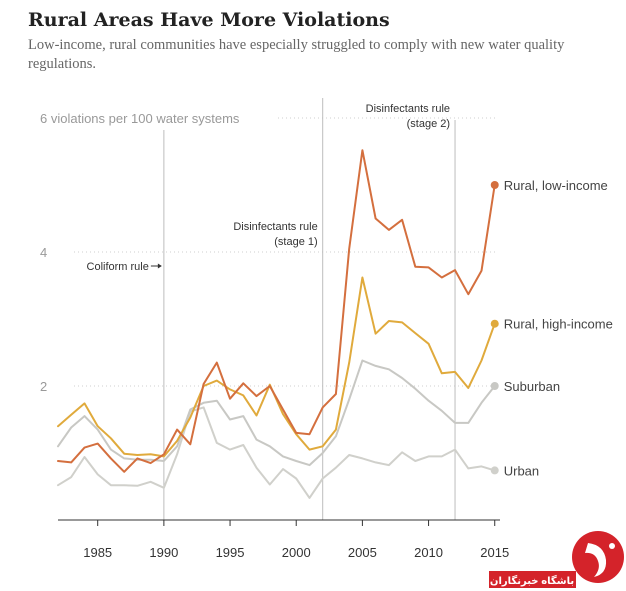  Describe the element at coordinates (163, 552) in the screenshot. I see `x-tick-label: 1990` at that location.